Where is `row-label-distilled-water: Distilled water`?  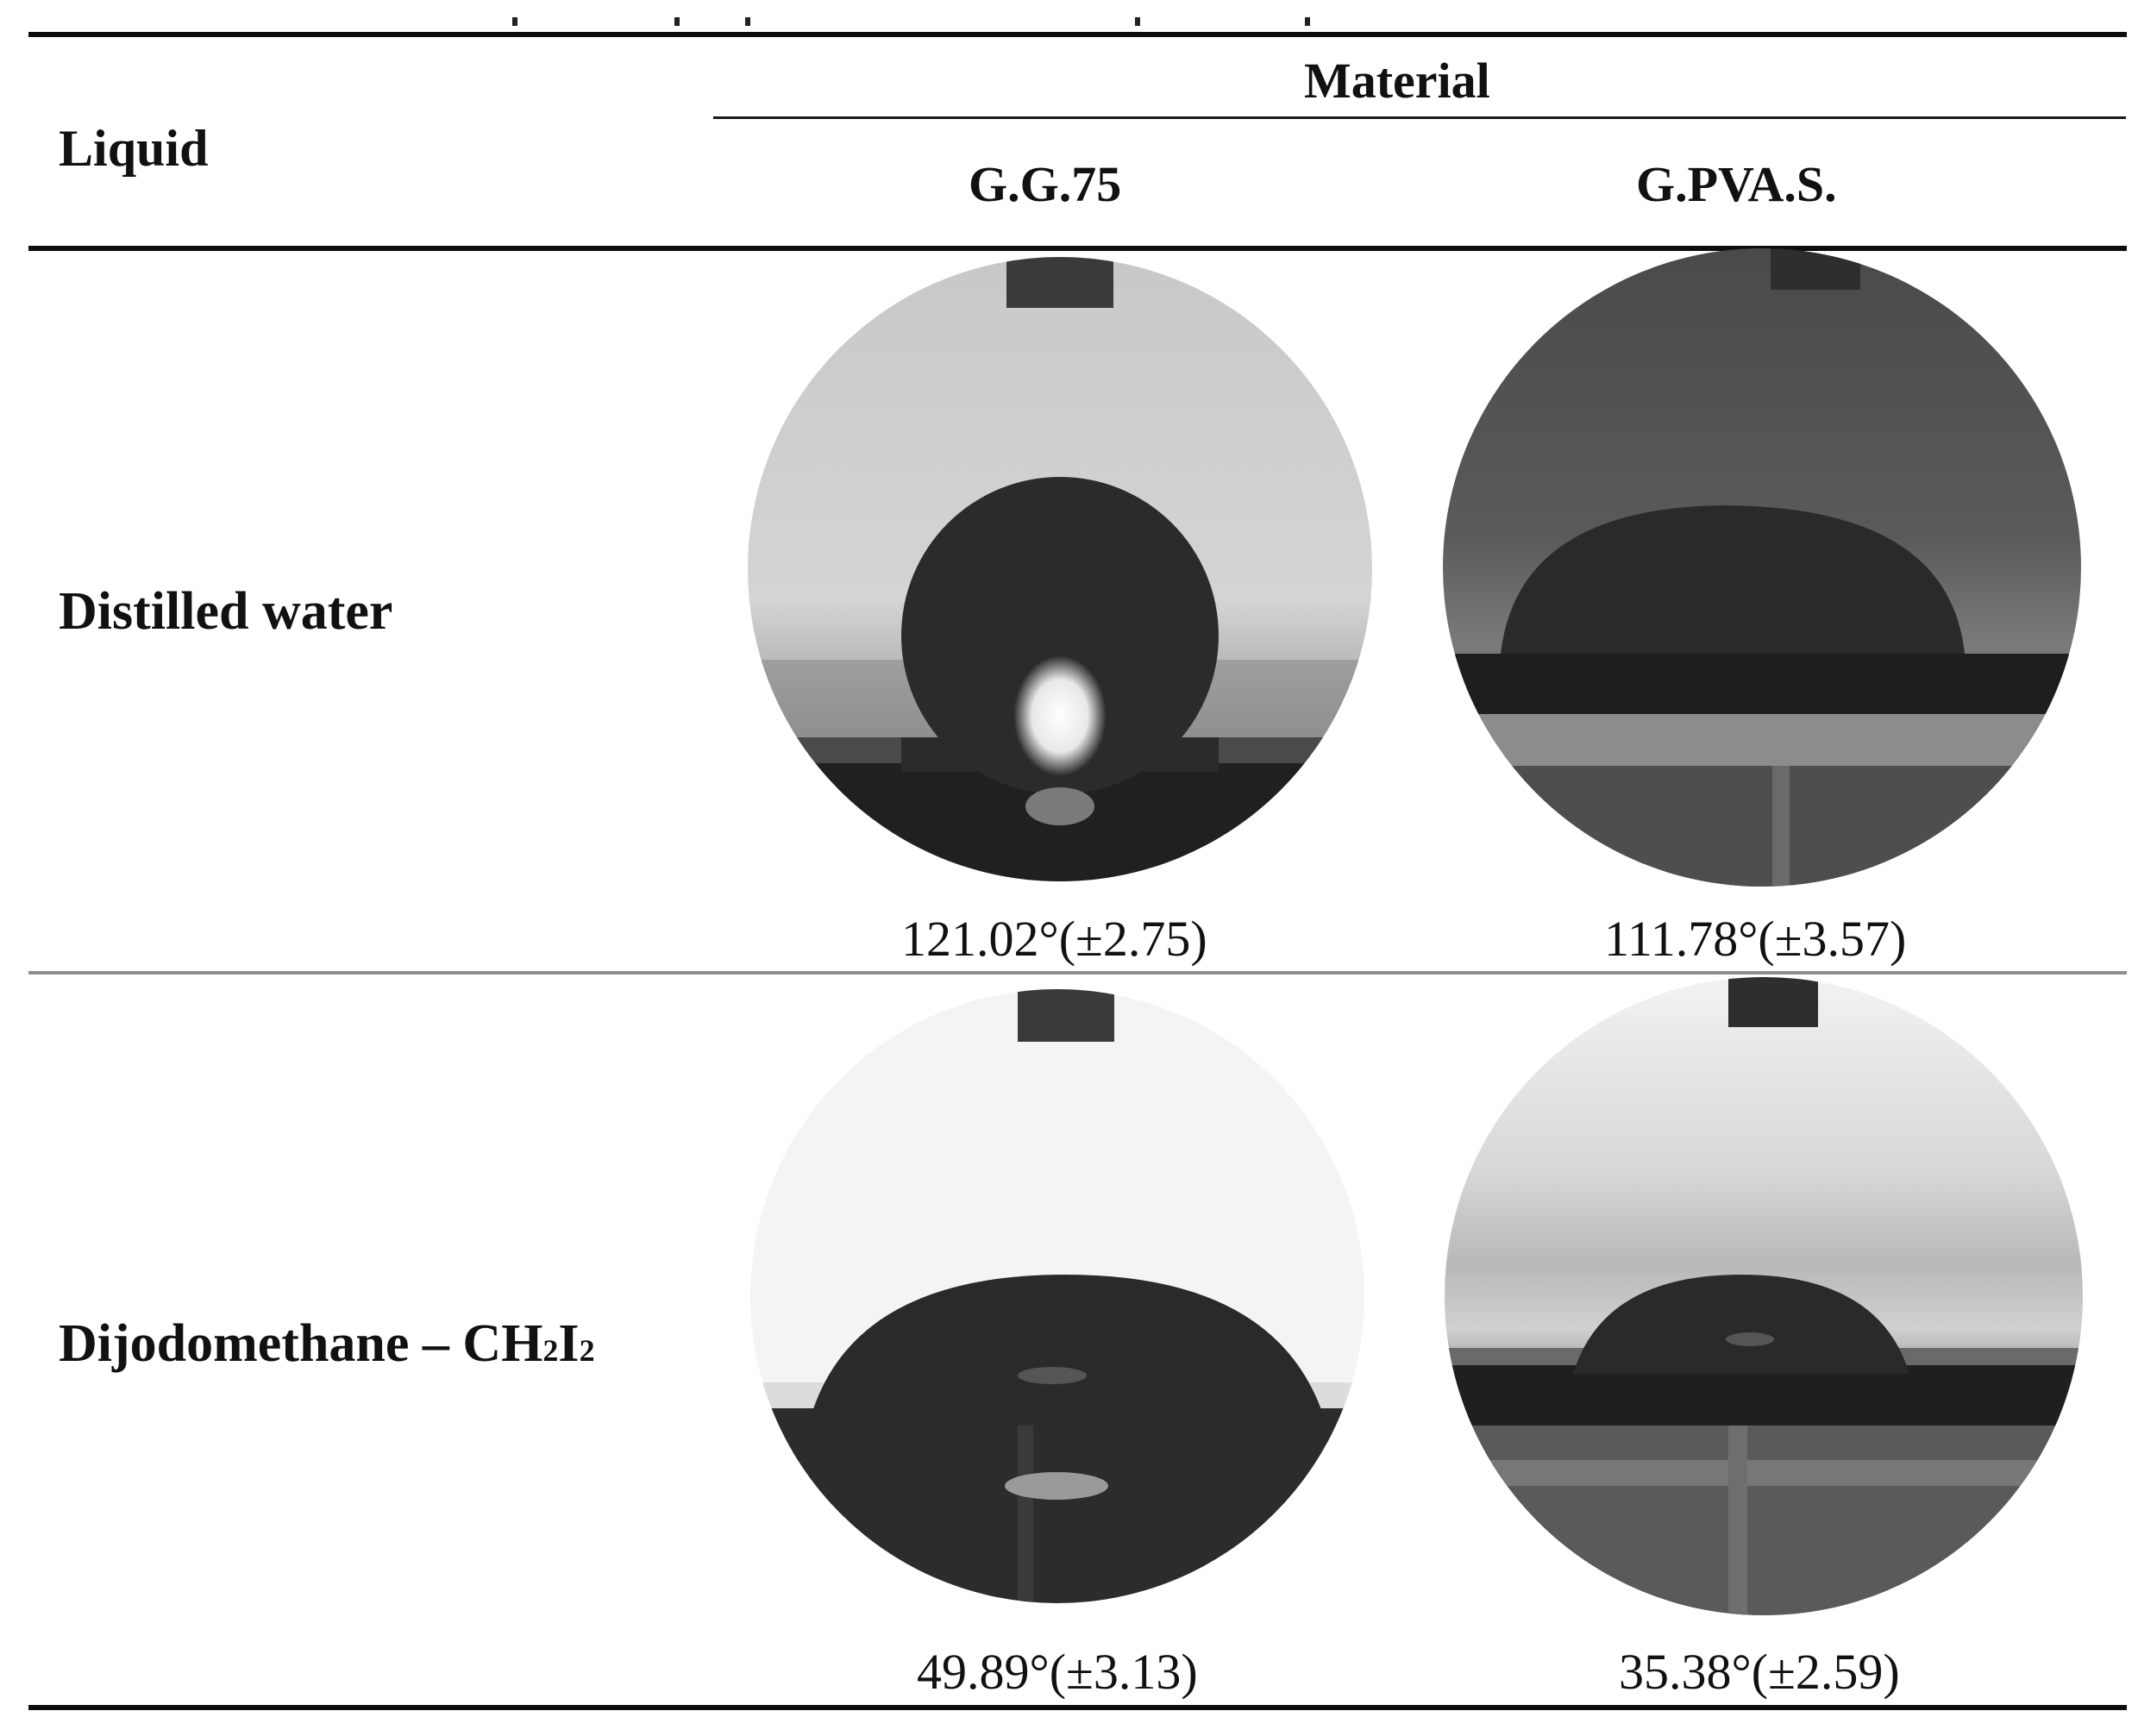 row-label-distilled-water: Distilled water is located at coordinates (226, 611).